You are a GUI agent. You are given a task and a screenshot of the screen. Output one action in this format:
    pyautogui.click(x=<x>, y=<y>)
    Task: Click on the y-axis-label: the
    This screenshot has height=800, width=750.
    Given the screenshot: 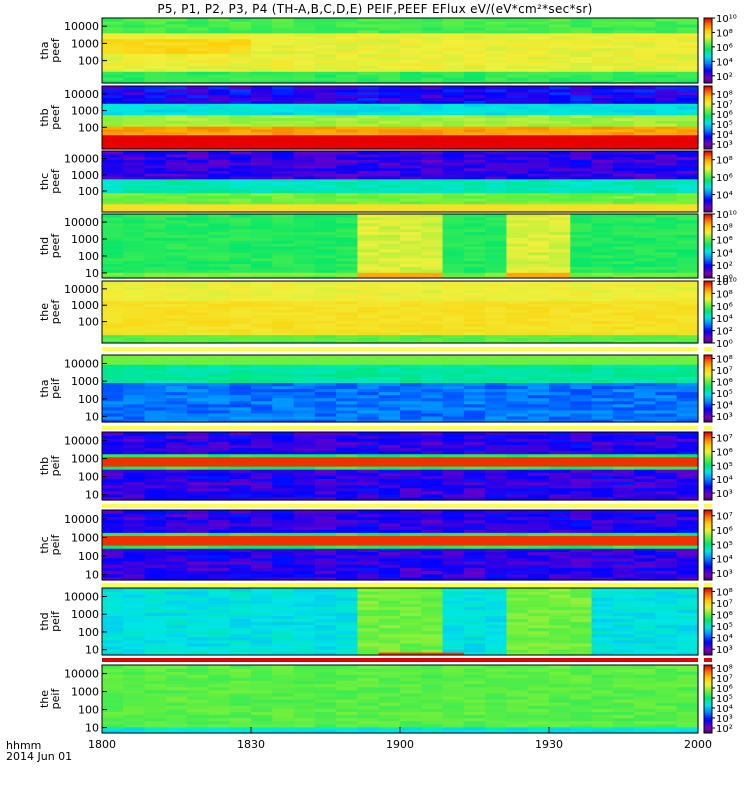 What is the action you would take?
    pyautogui.click(x=44, y=312)
    